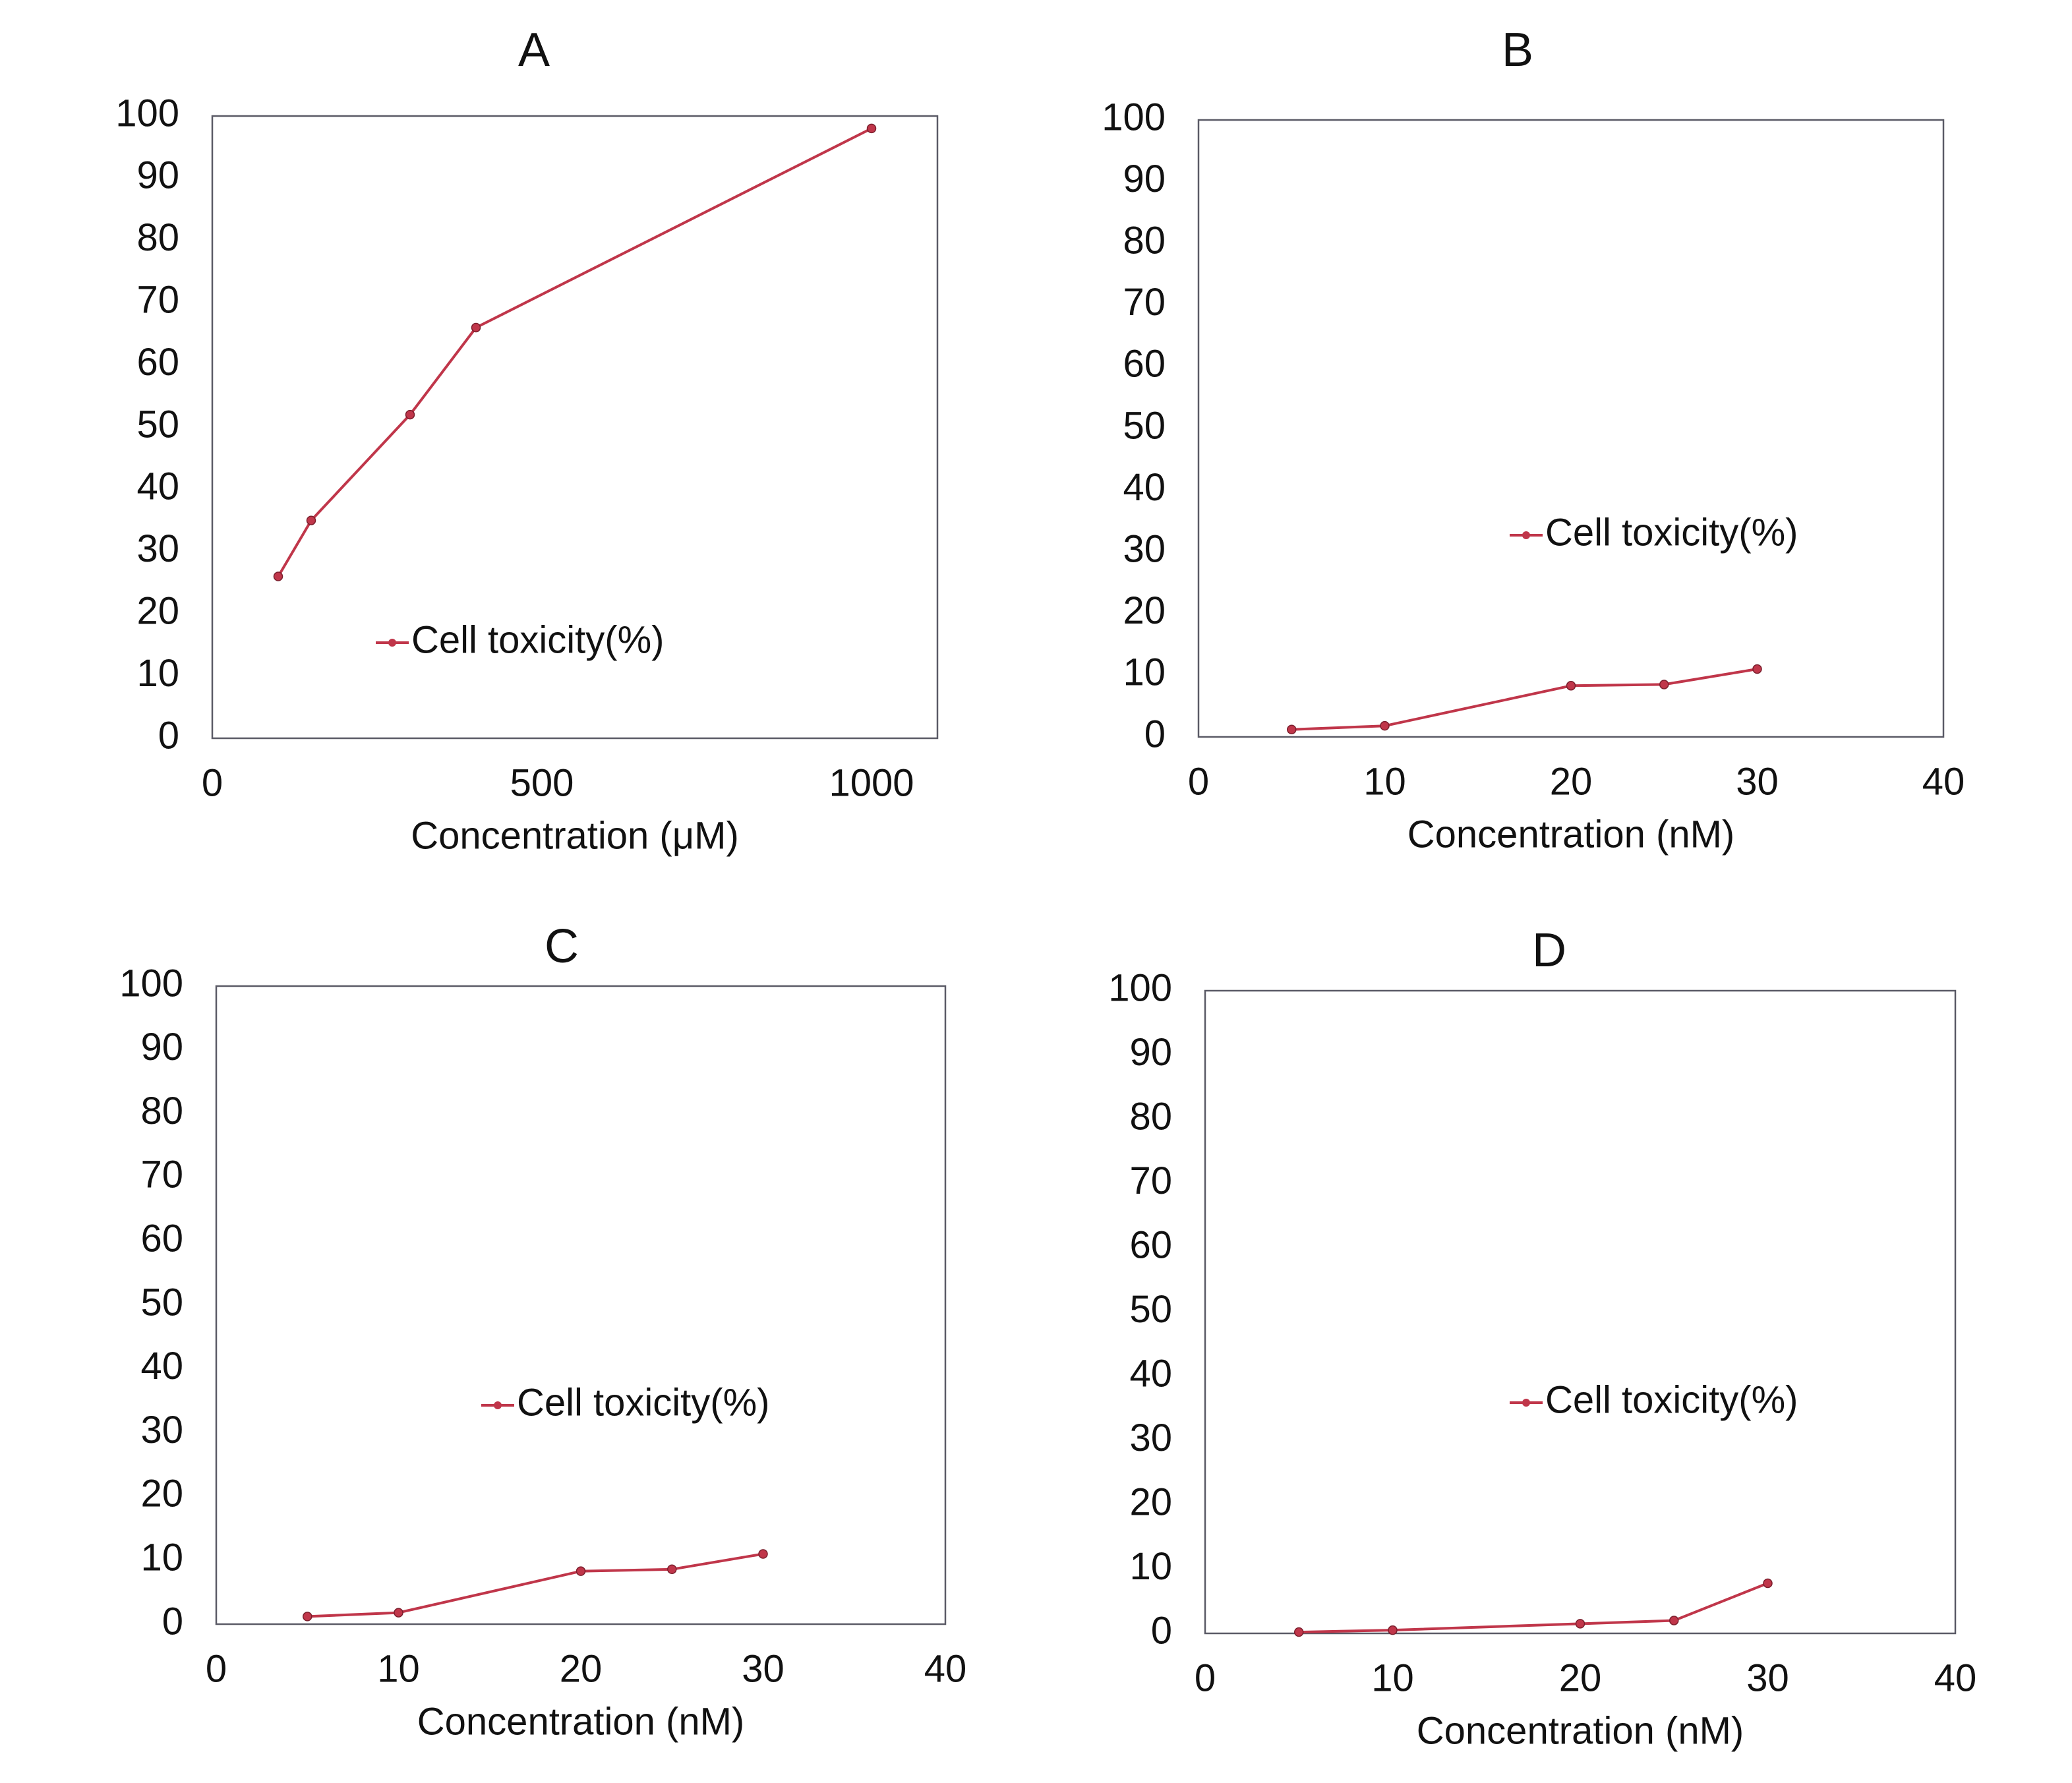 This screenshot has height=1783, width=2072. I want to click on x-axis-ticks: 0 500 1000, so click(558, 783).